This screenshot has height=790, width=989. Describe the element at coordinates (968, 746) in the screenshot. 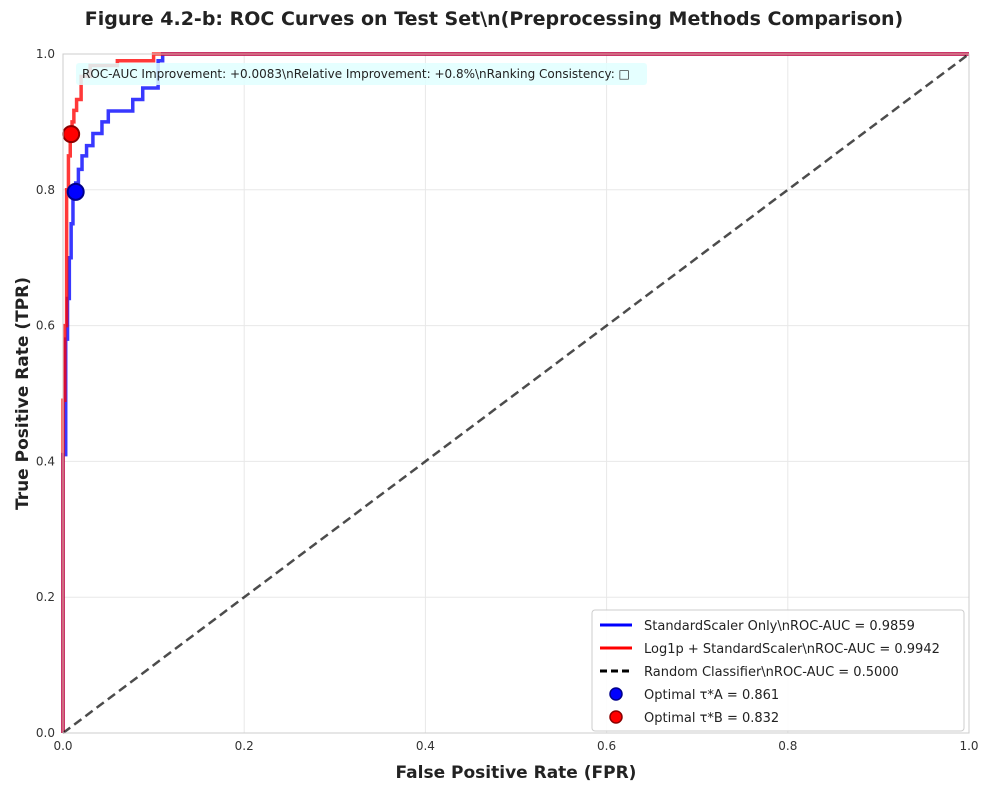

I see `x-tick-label: 1.0` at that location.